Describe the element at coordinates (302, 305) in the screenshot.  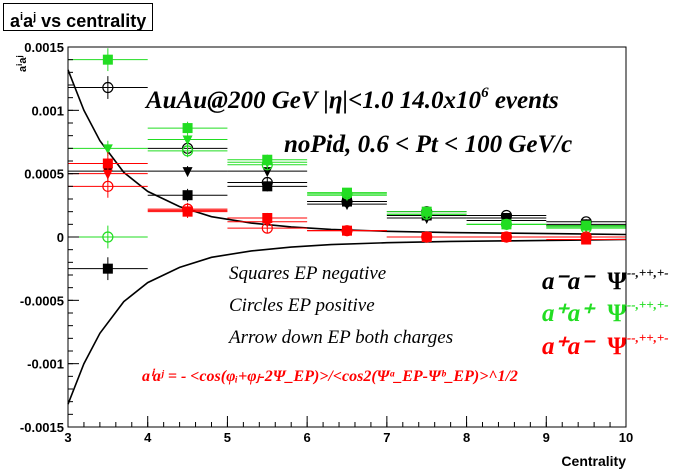
I see `legend-circles: Circles EP positive` at that location.